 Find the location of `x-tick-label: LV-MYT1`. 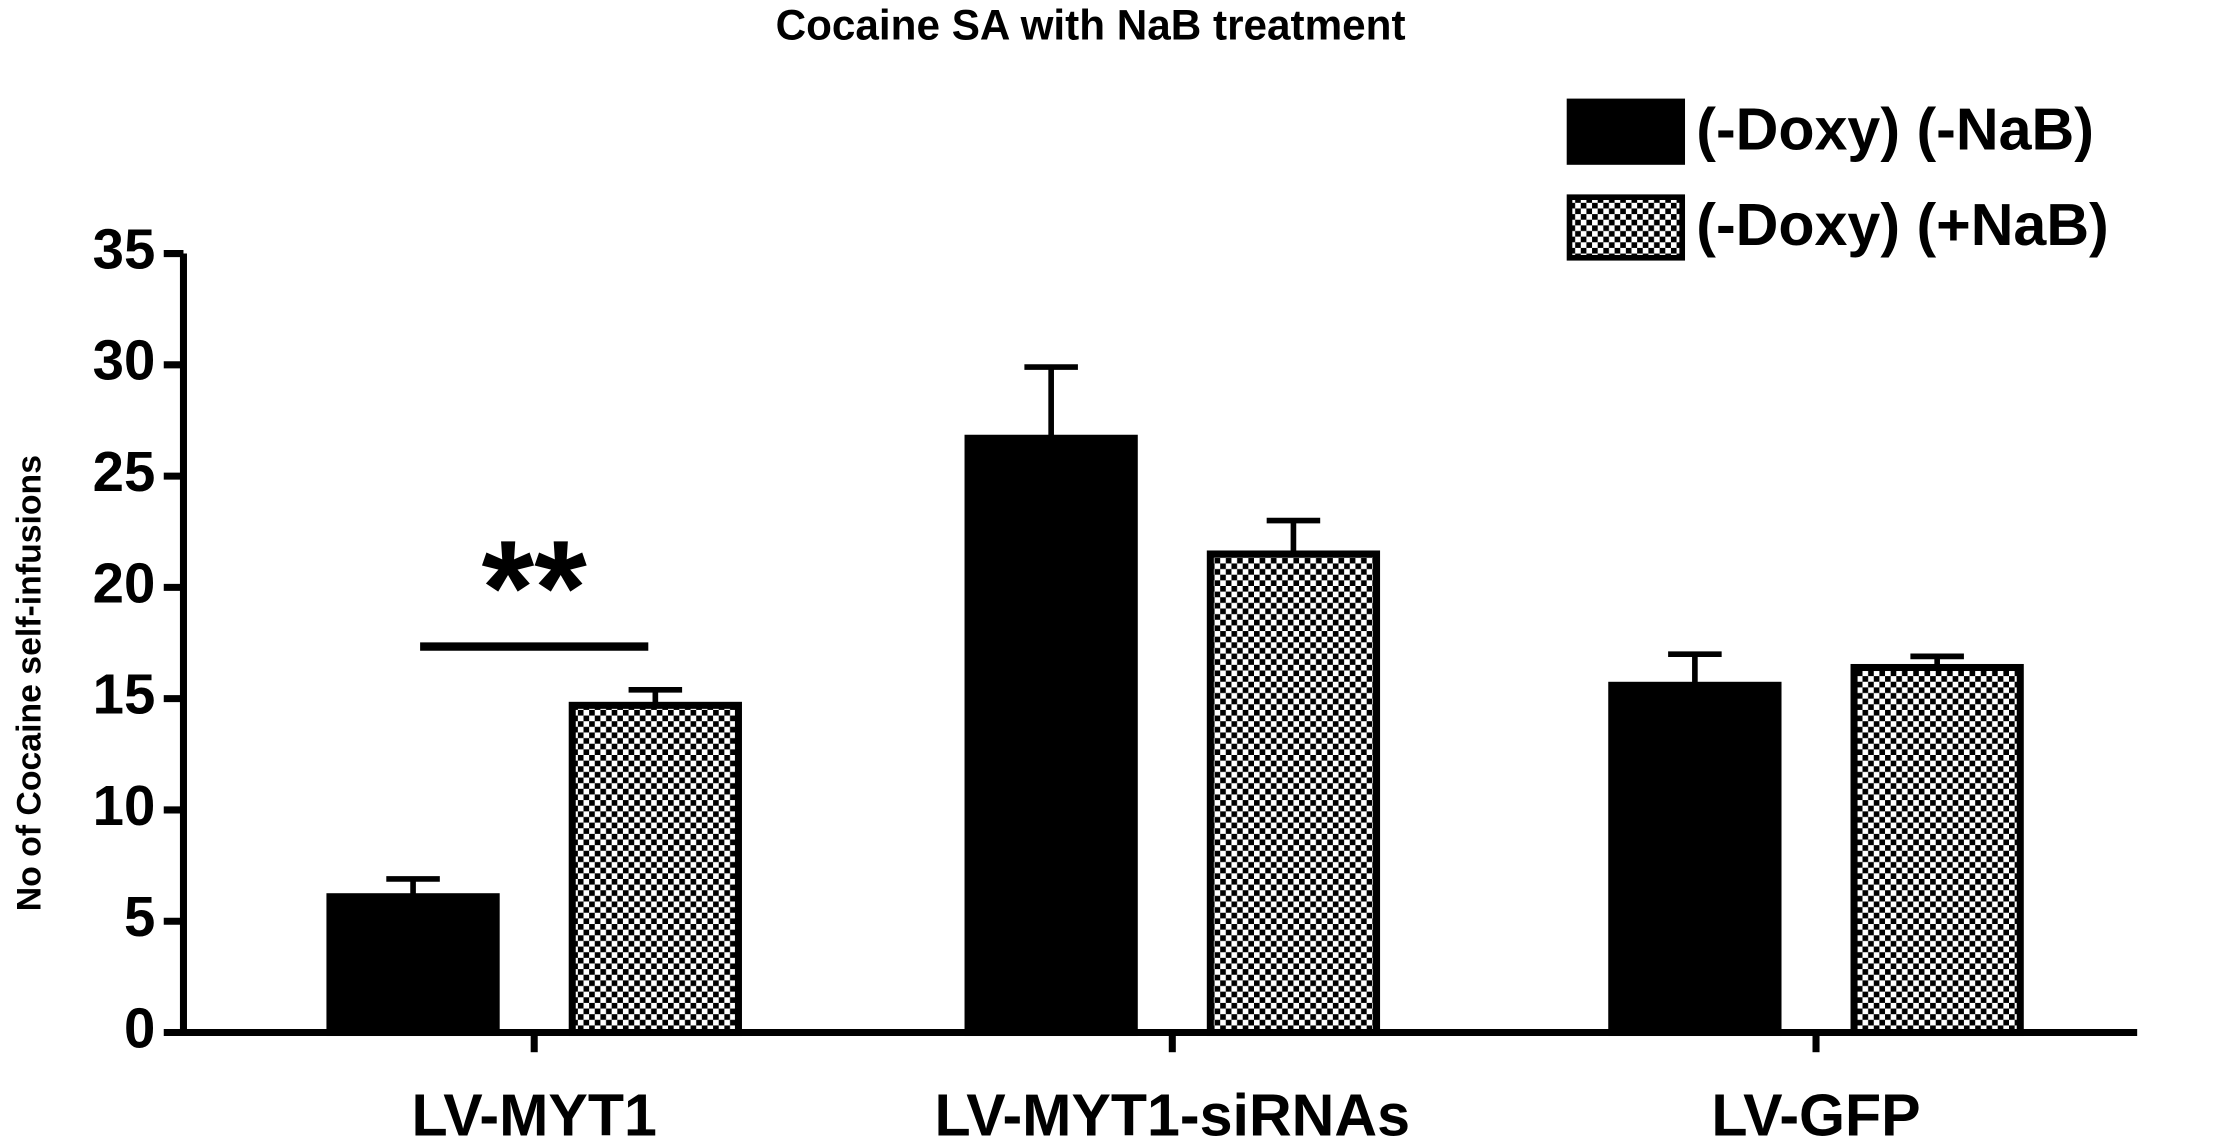

x-tick-label: LV-MYT1 is located at coordinates (534, 1114).